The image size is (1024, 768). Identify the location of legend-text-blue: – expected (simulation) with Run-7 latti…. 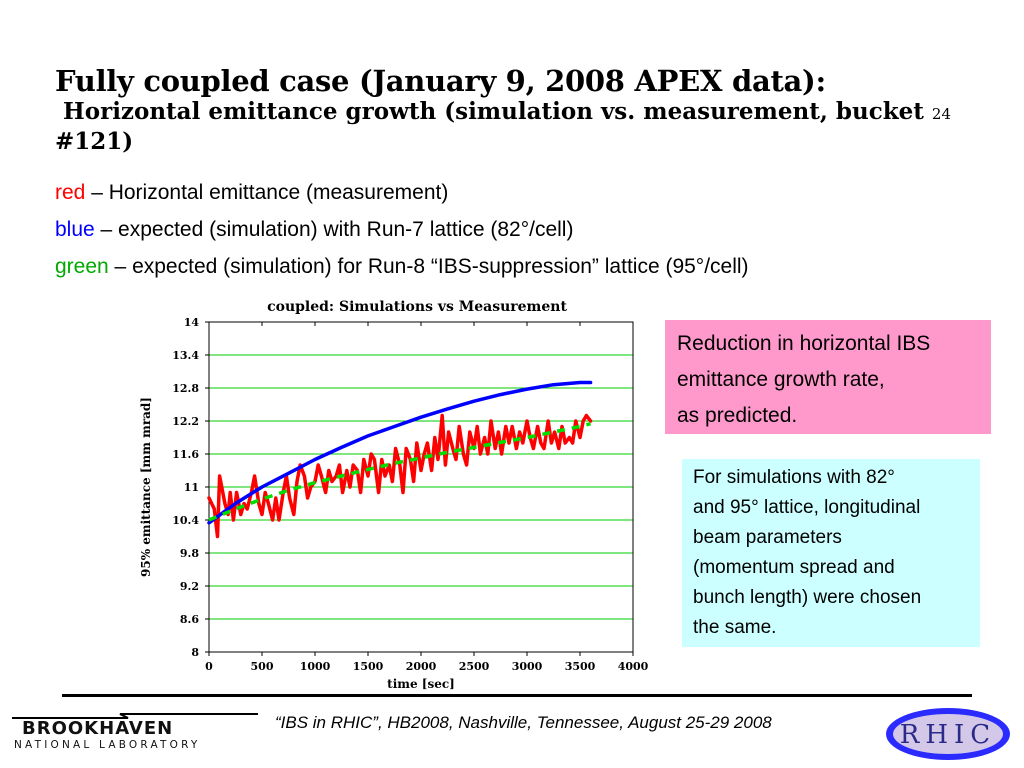
(334, 229).